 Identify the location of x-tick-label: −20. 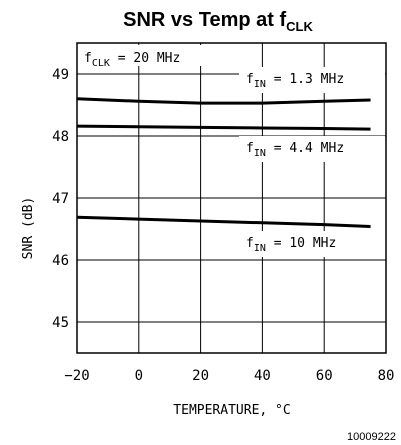
(76, 376).